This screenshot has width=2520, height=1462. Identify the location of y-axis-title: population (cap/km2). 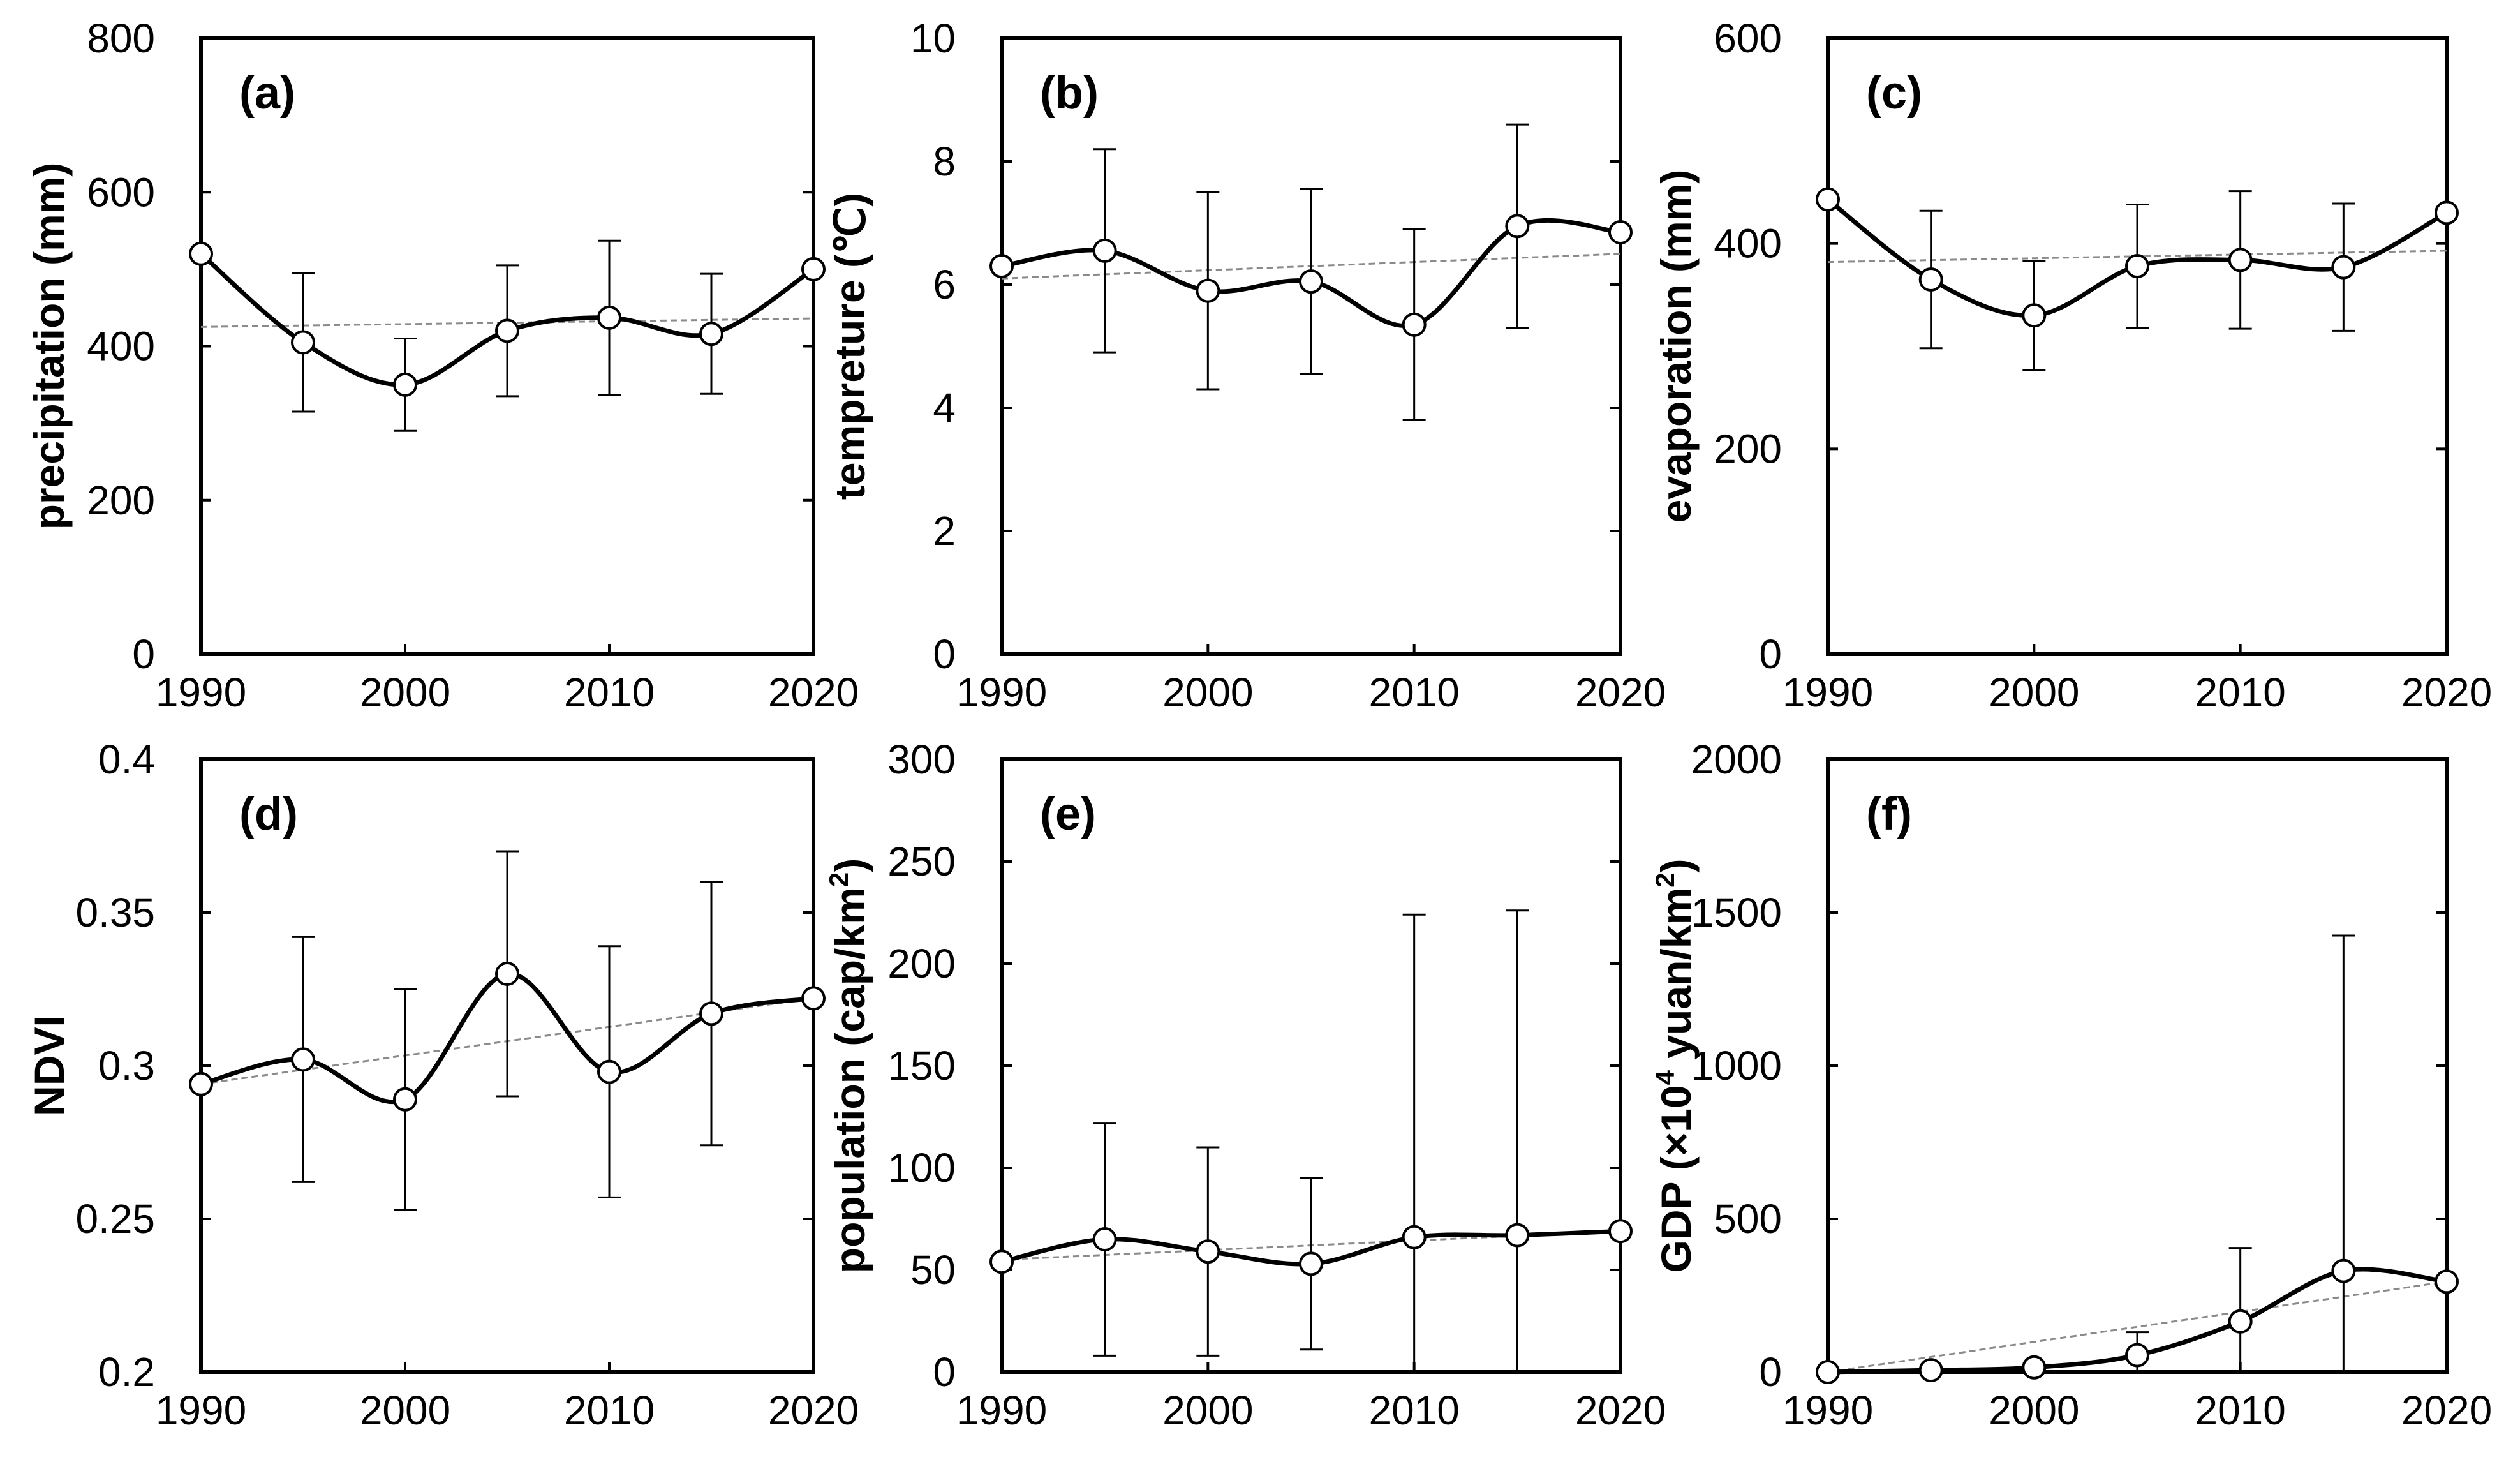
(848, 1065).